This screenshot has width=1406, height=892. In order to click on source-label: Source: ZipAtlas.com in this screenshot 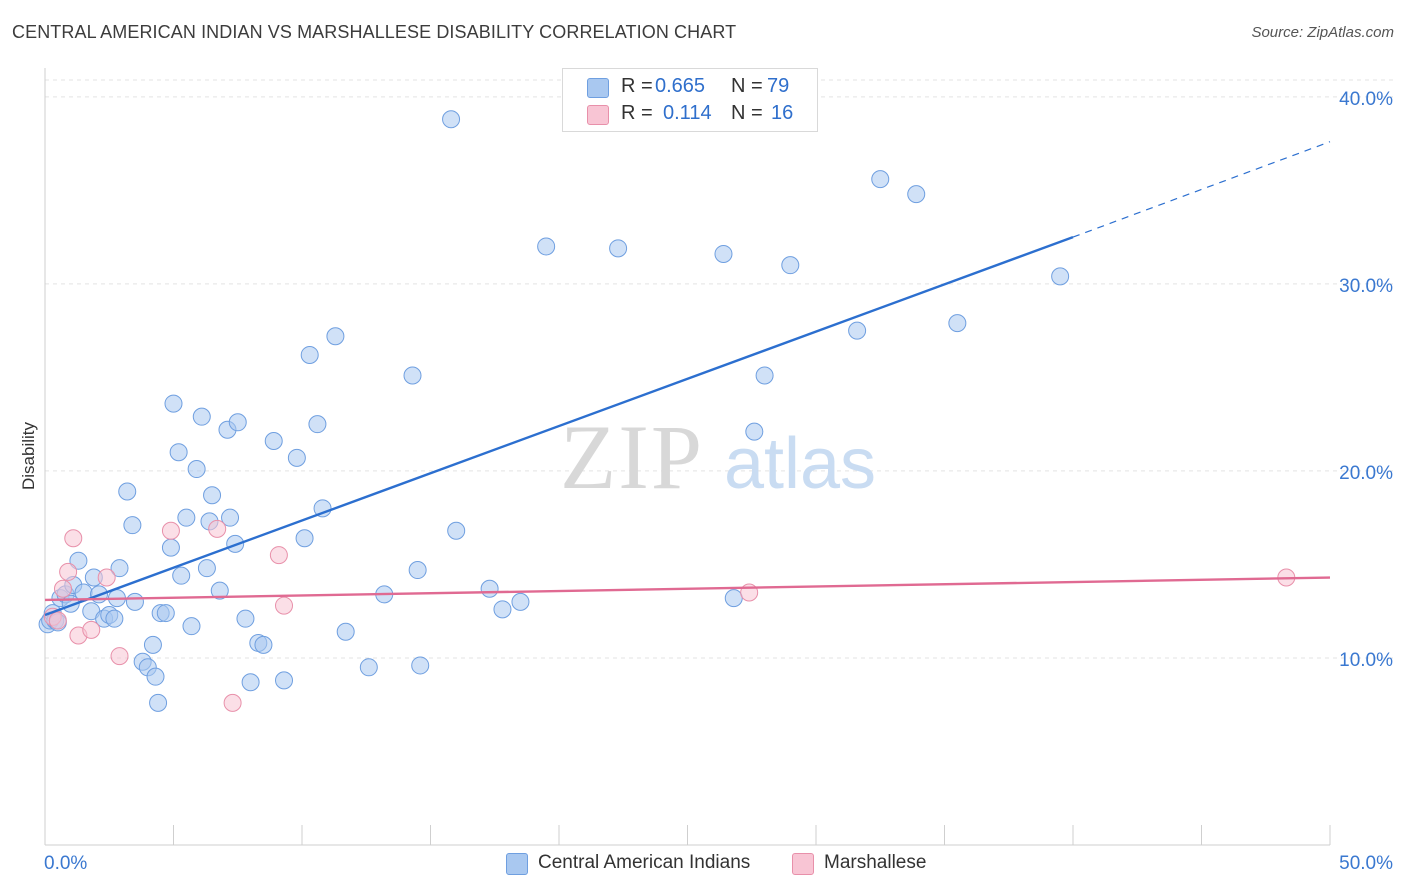, I will do `click(1322, 32)`.